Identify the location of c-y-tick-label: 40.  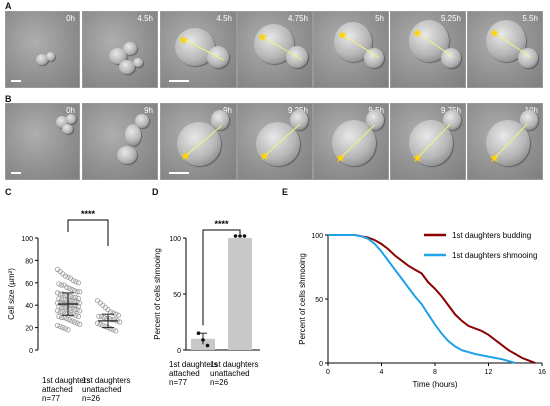
(29, 306).